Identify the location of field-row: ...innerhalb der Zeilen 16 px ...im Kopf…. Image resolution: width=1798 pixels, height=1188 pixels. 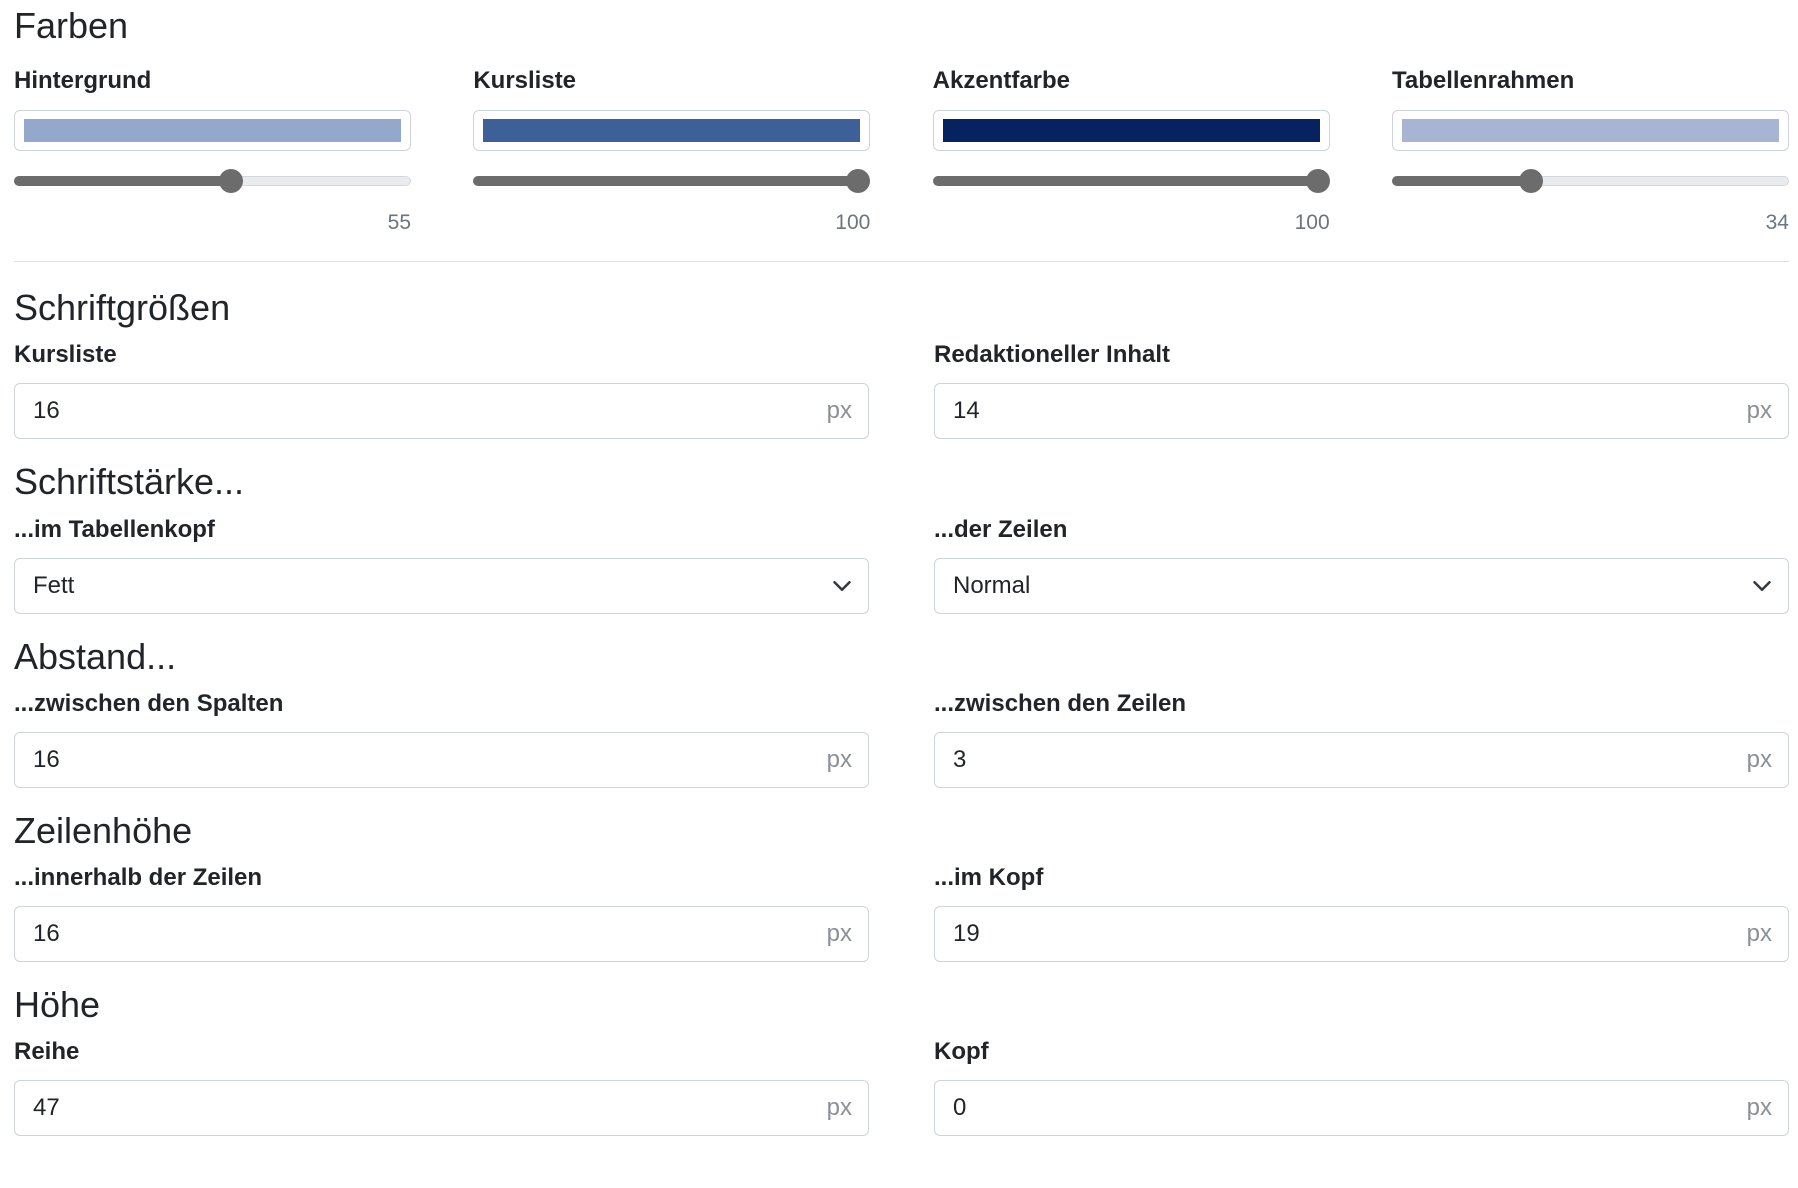
(901, 907).